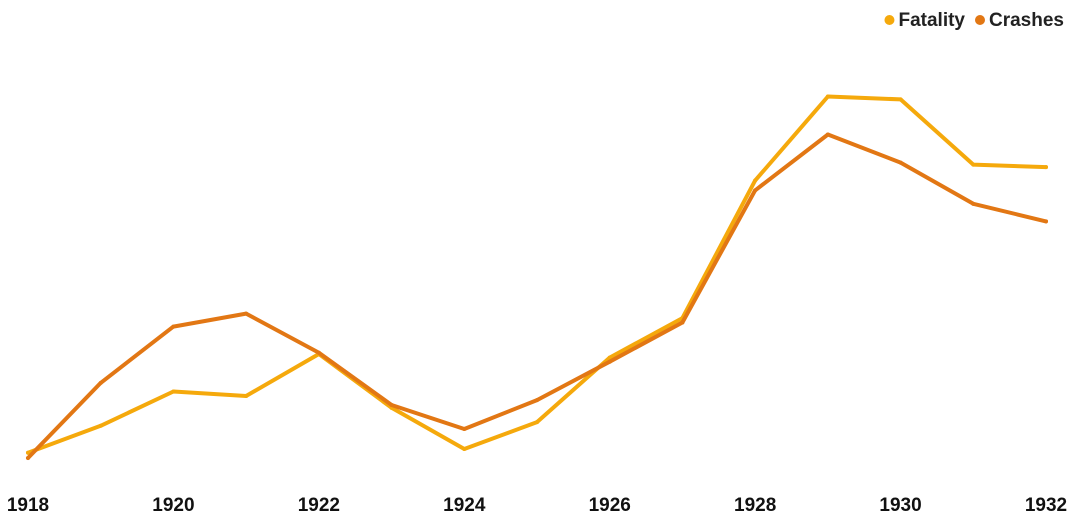 Image resolution: width=1074 pixels, height=524 pixels. Describe the element at coordinates (464, 449) in the screenshot. I see `data-point-fatality-1924` at that location.